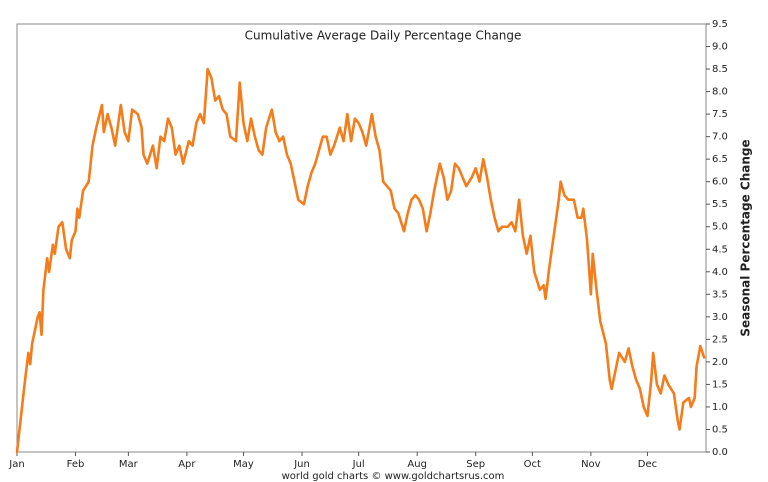 This screenshot has width=768, height=482. I want to click on y-tick-label: 5.5, so click(720, 204).